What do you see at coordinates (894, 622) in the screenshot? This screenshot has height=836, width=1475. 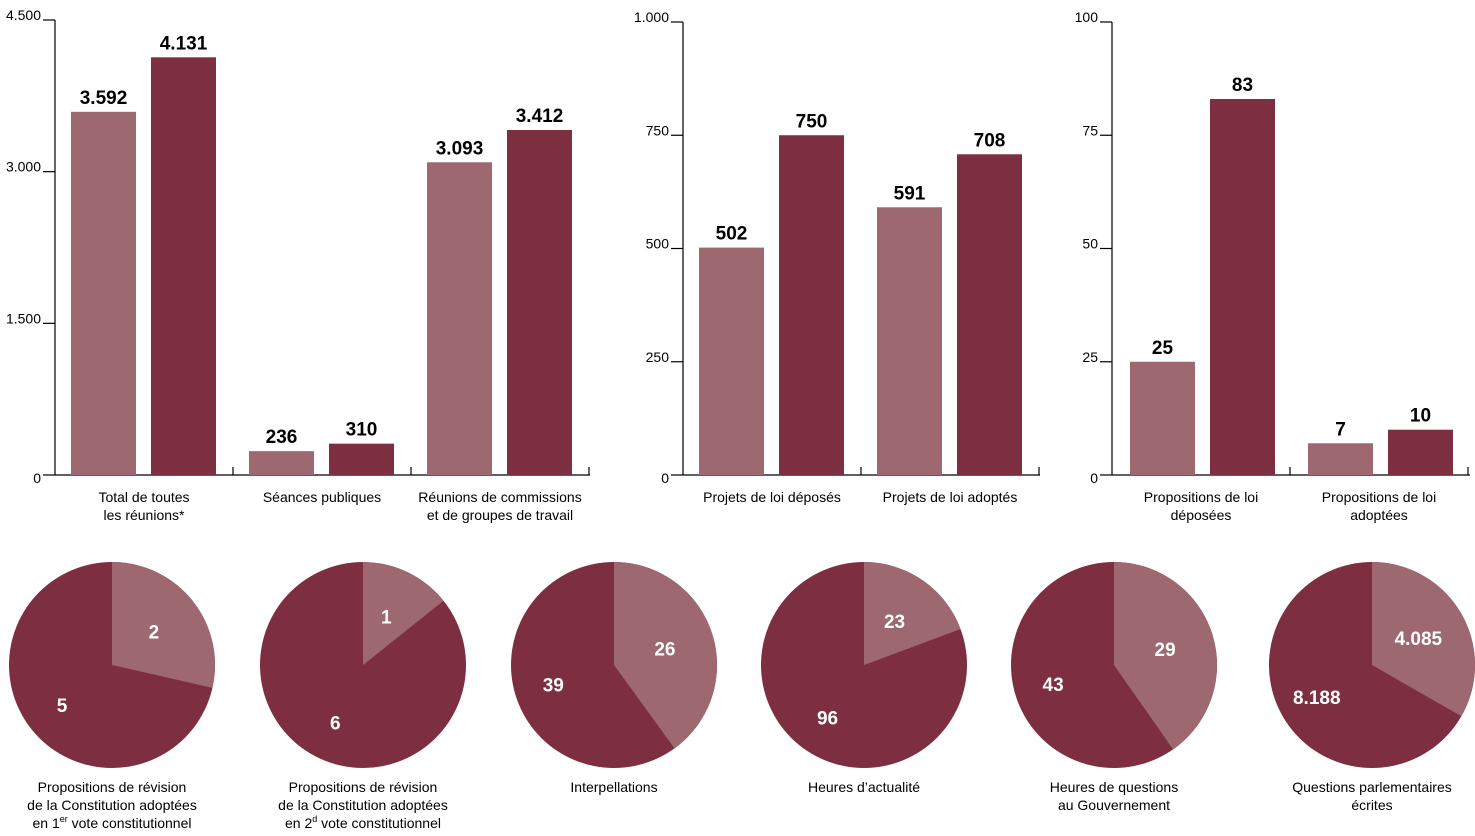 I see `pie-label: 23` at bounding box center [894, 622].